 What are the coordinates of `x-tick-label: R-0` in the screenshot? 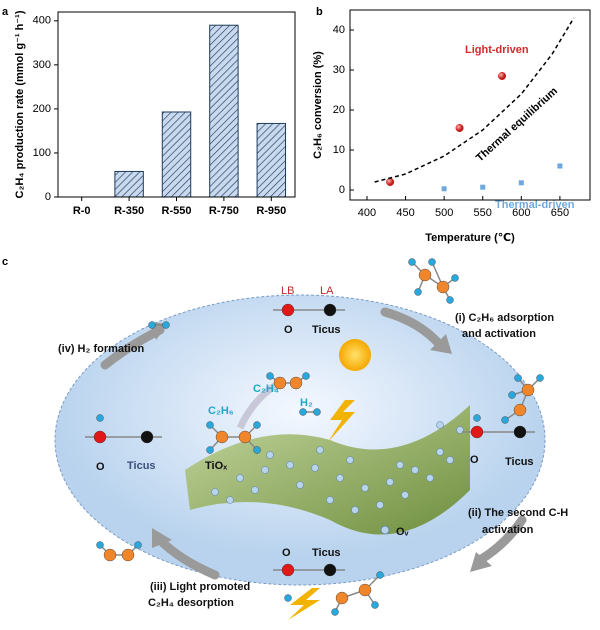 It's located at (82, 211).